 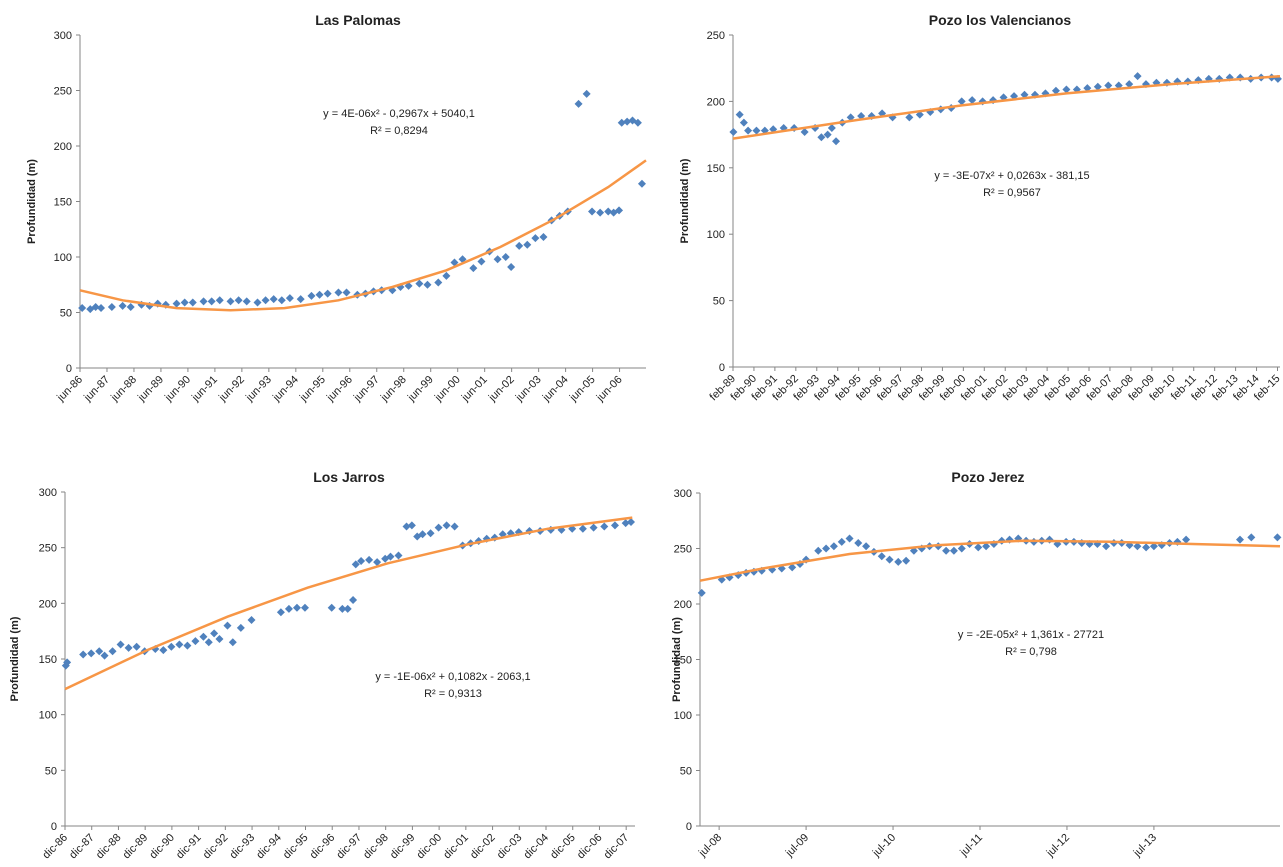 I want to click on chart-title: Los Jarros, so click(x=349, y=477).